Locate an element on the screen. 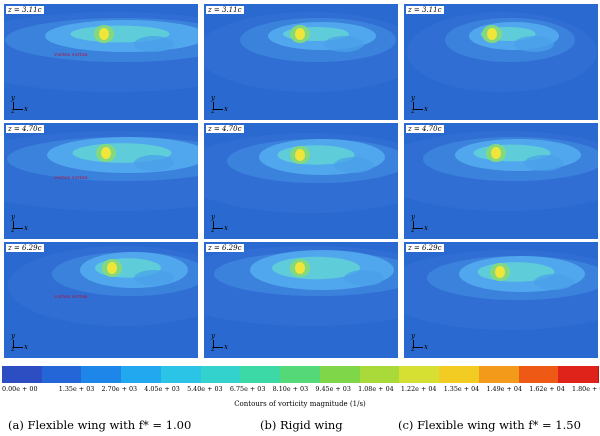  vorticity-panel-c1: z = 3.11c y x z is located at coordinates (501, 62).